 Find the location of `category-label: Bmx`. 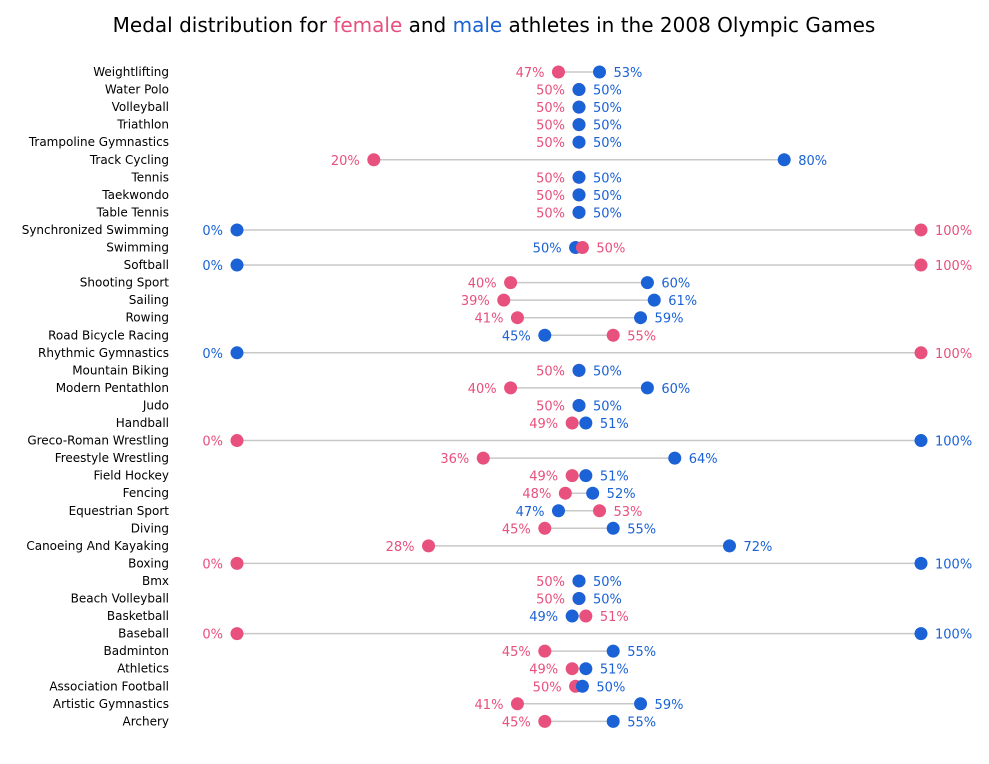

category-label: Bmx is located at coordinates (155, 581).